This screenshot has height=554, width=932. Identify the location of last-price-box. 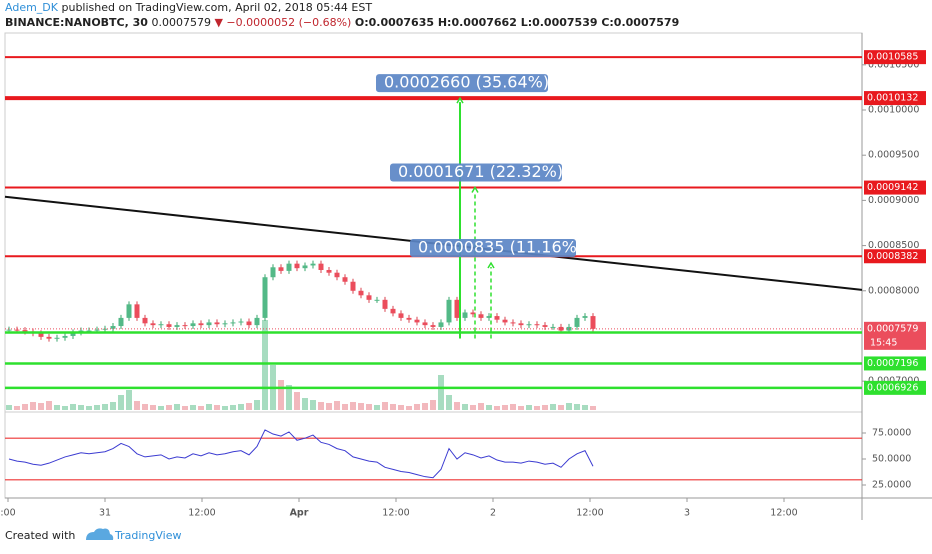
(895, 335).